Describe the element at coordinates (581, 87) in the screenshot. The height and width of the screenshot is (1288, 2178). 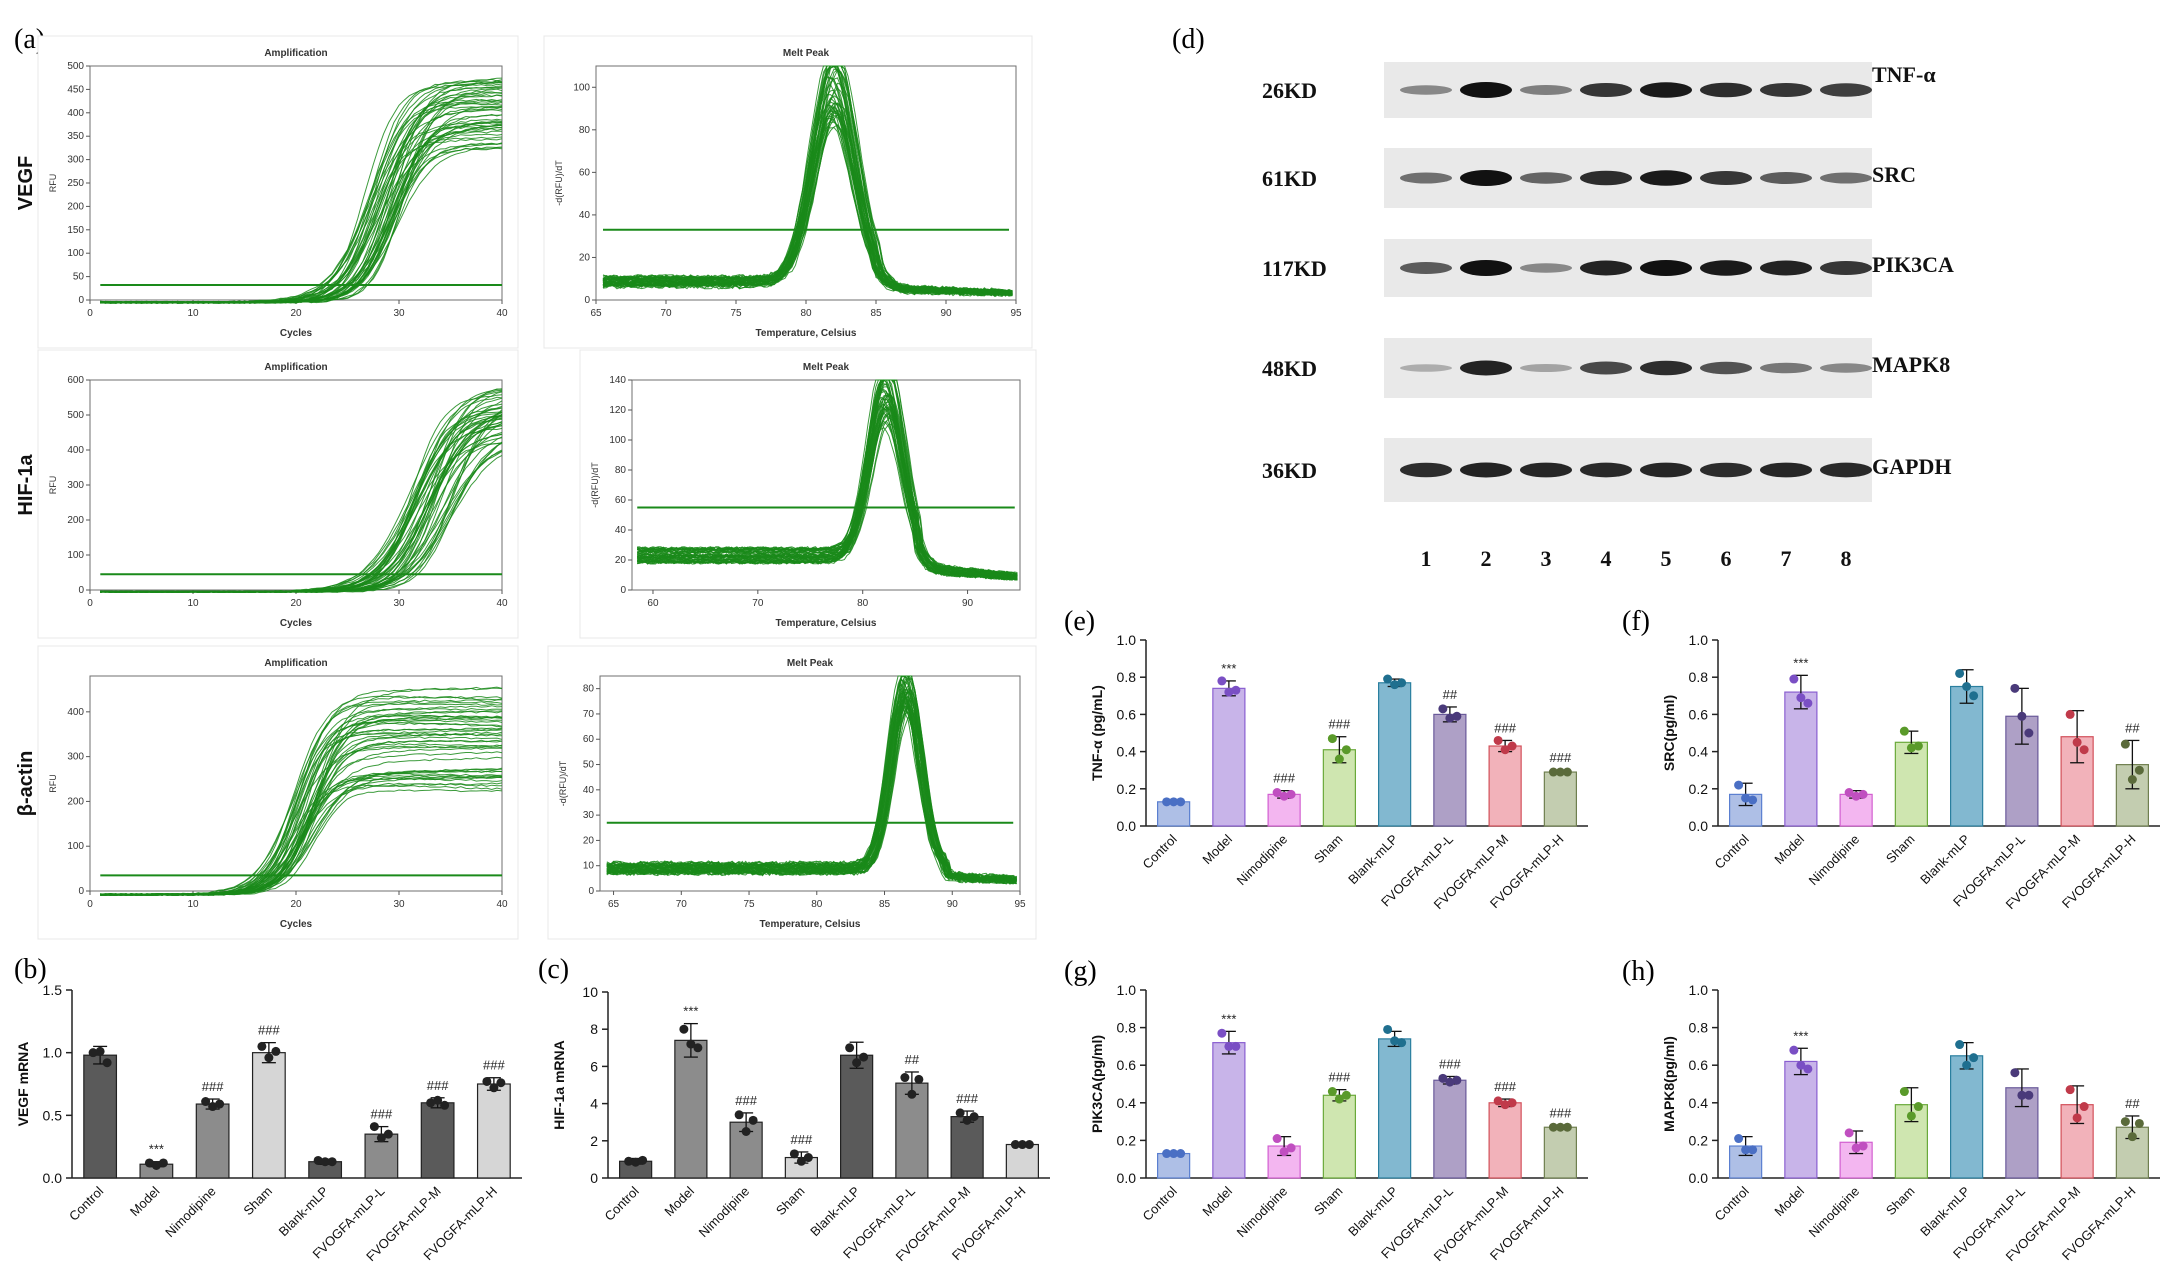
I see `y-tick-label: 100` at that location.